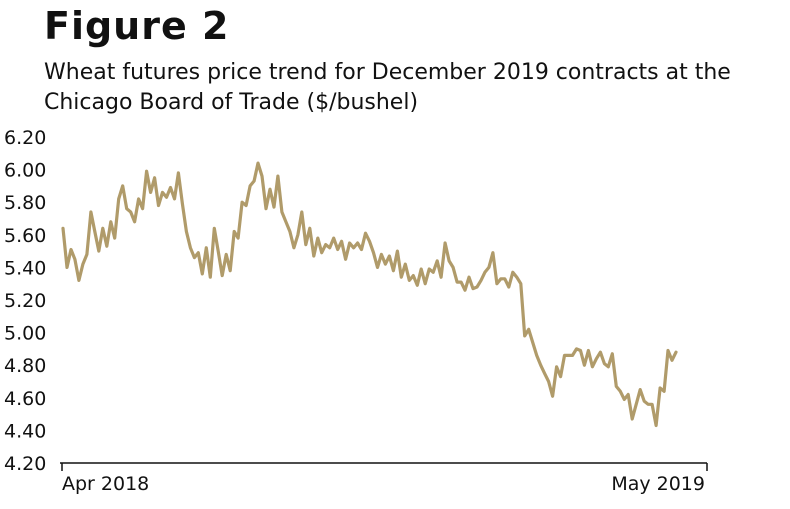 This screenshot has height=509, width=790. What do you see at coordinates (105, 484) in the screenshot?
I see `x-tick-label: Apr 2018` at bounding box center [105, 484].